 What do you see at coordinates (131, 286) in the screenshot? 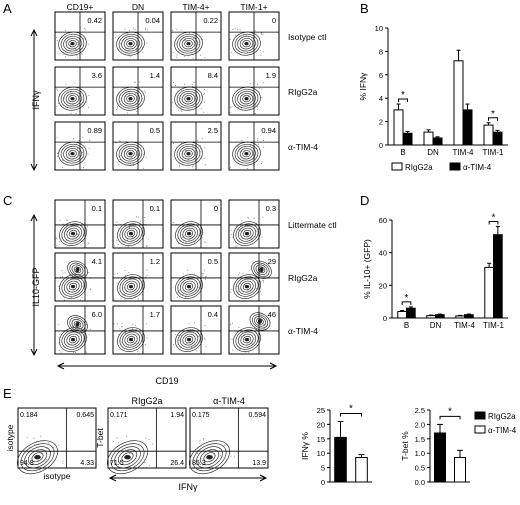
I see `panel-c-plot-1-1-contour` at bounding box center [131, 286].